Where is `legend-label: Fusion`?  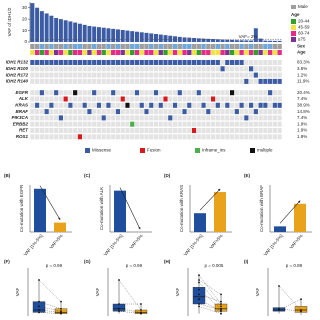
legend-label: Fusion is located at coordinates (154, 150).